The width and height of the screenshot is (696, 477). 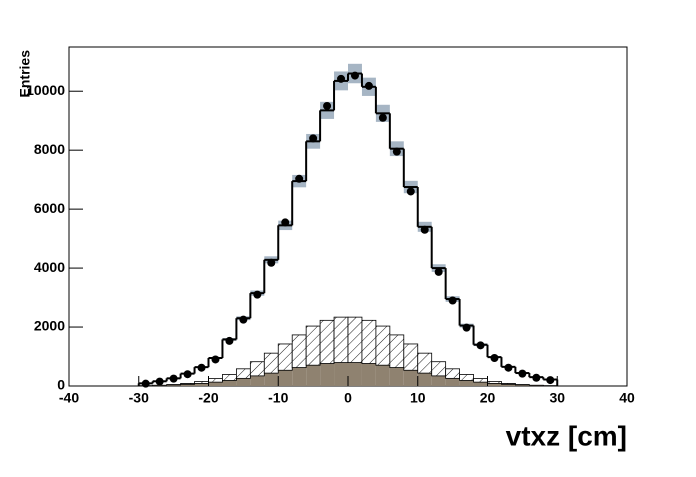 I want to click on y-tick-label: 4000, so click(x=49, y=267).